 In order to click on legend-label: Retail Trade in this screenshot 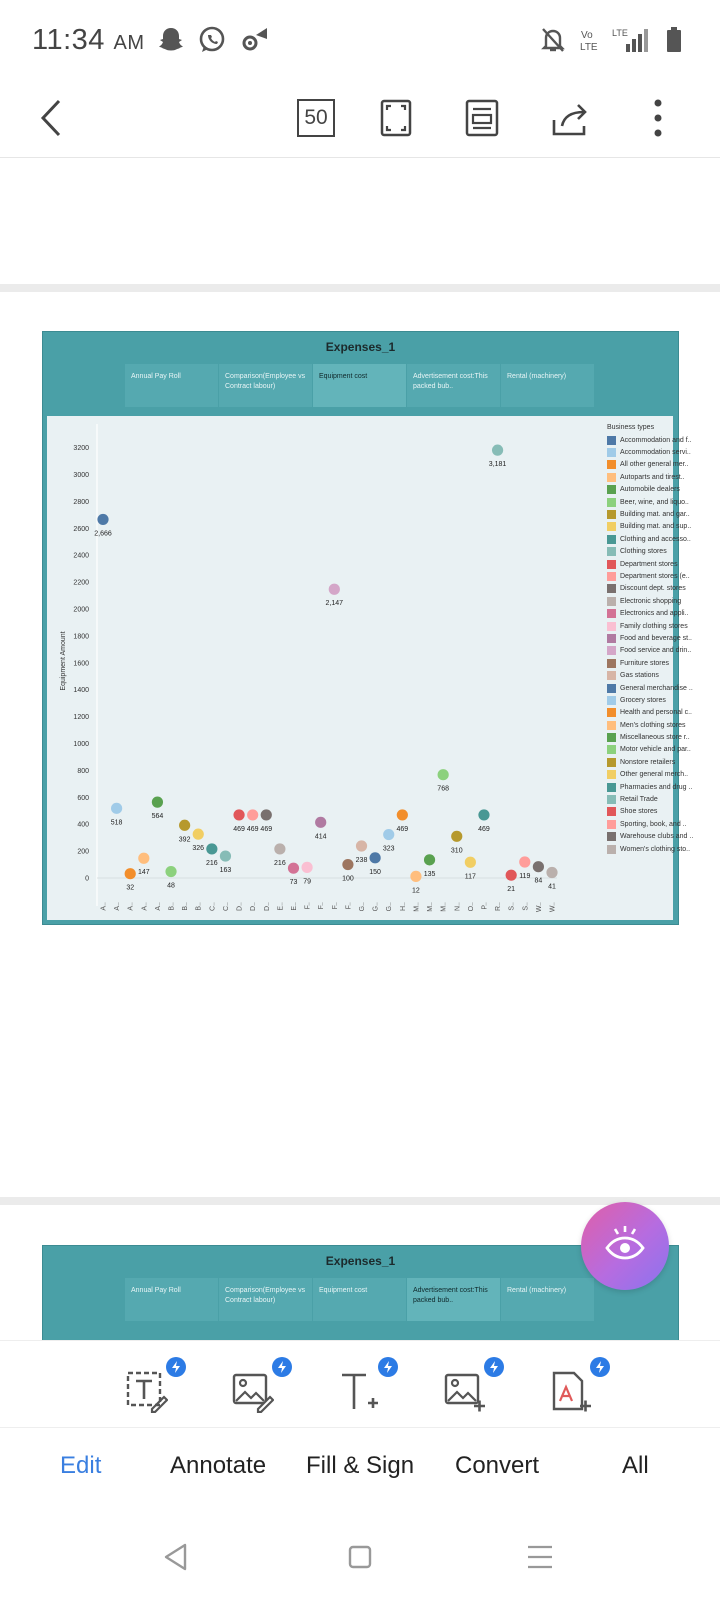, I will do `click(639, 800)`.